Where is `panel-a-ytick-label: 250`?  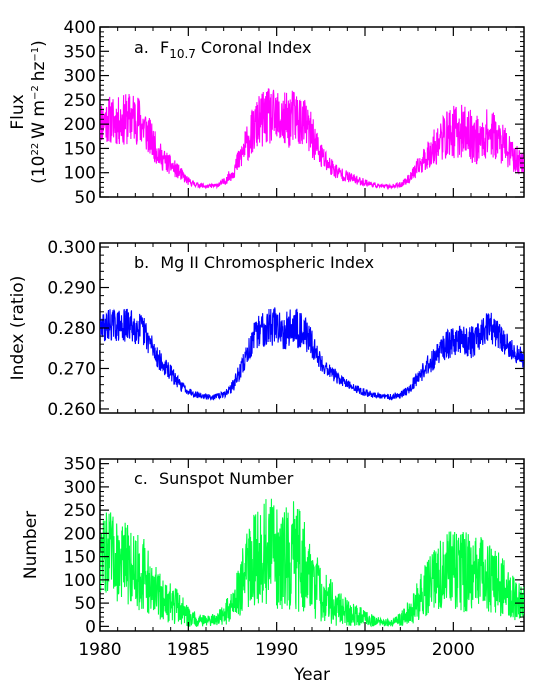 panel-a-ytick-label: 250 is located at coordinates (80, 101).